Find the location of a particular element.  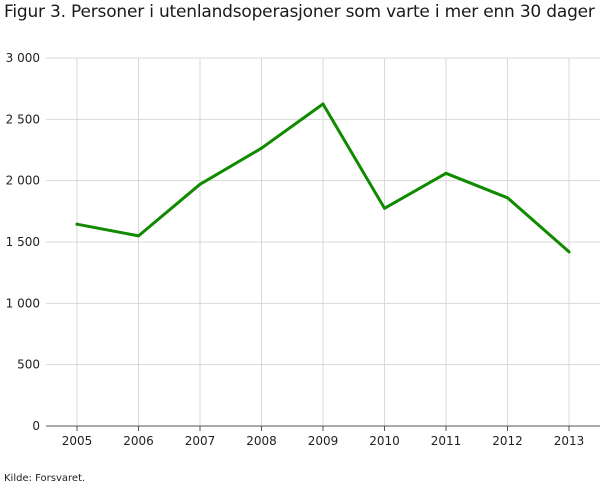

x-tick-label: 2012 is located at coordinates (507, 441).